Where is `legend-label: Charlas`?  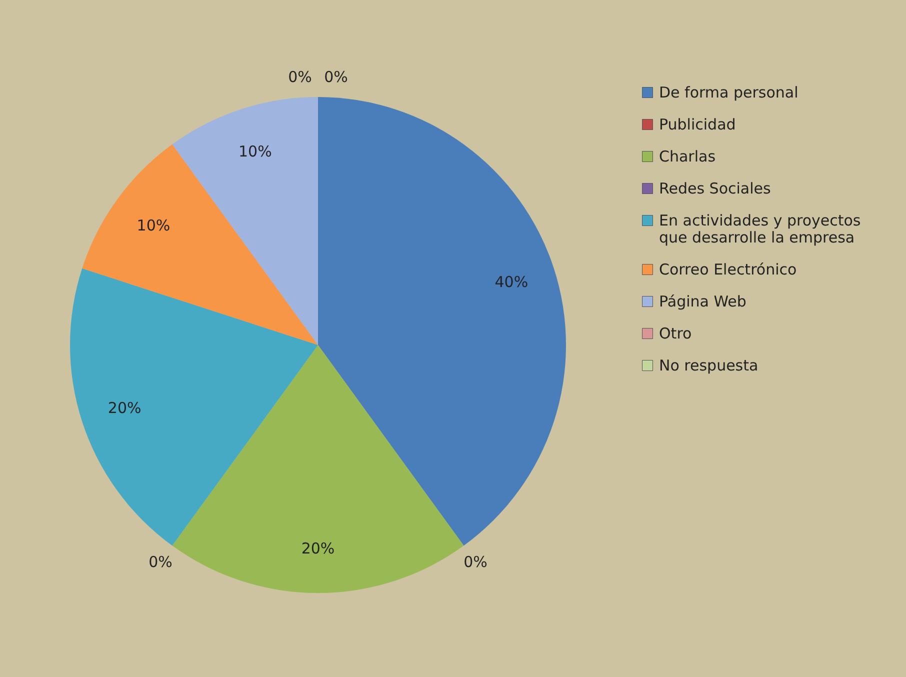
legend-label: Charlas is located at coordinates (687, 157).